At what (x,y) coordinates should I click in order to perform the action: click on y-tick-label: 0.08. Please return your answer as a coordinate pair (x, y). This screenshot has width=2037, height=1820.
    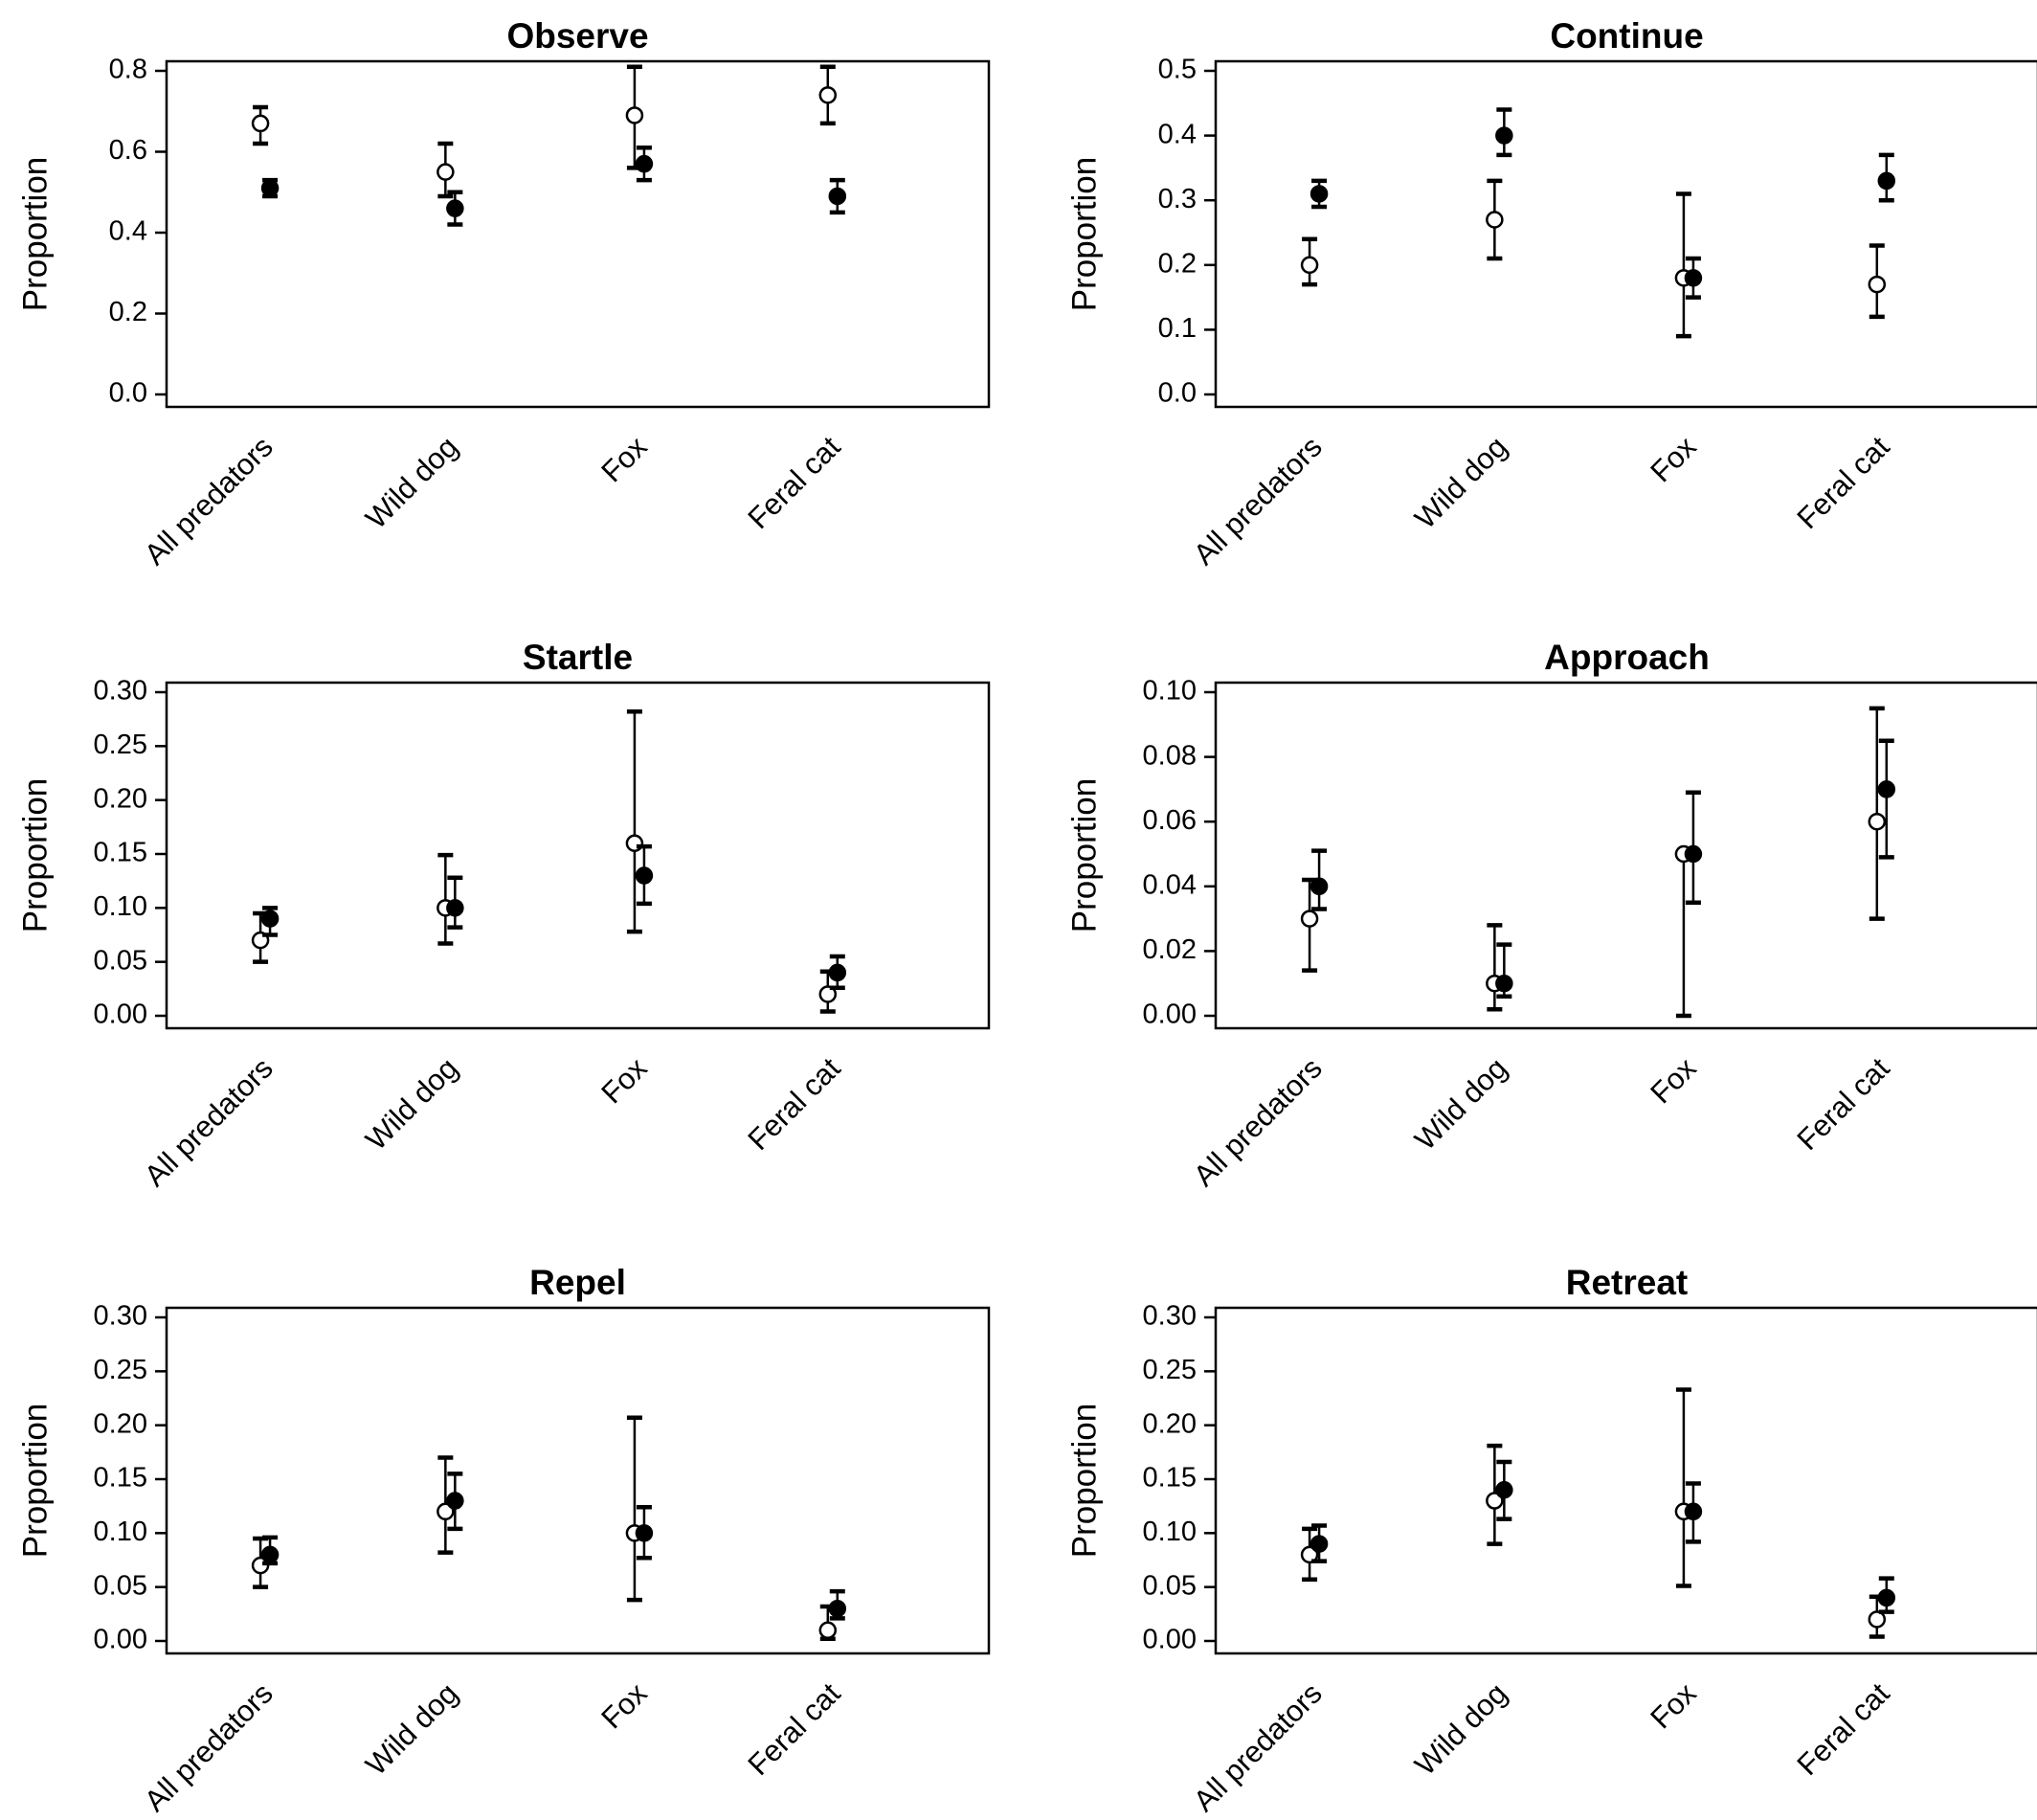
    Looking at the image, I should click on (1170, 755).